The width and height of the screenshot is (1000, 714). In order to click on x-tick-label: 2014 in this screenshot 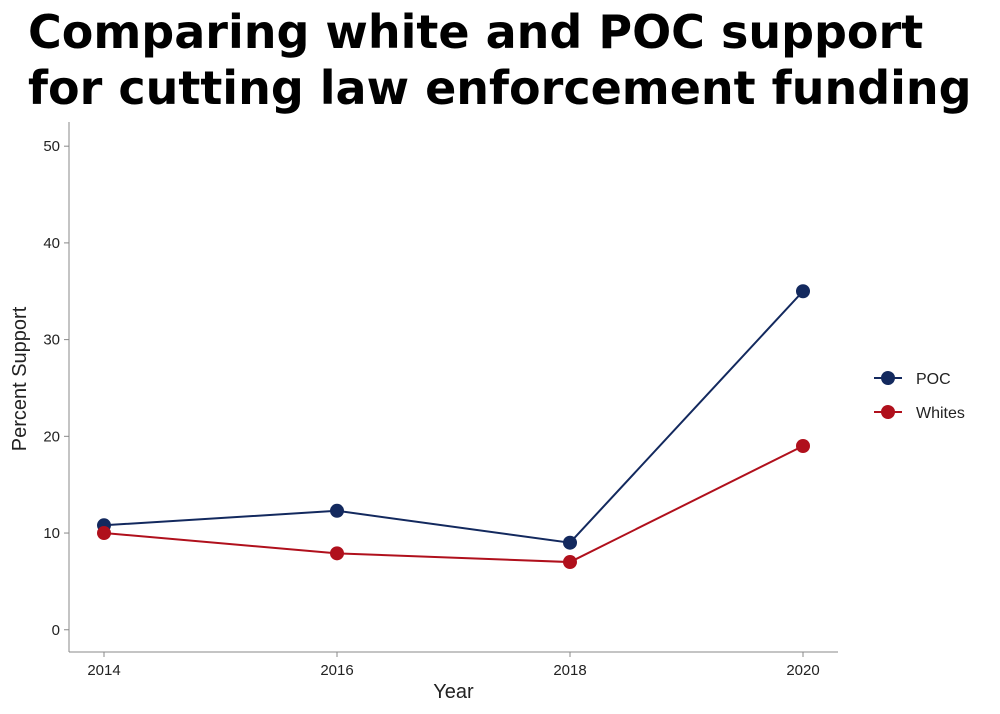, I will do `click(103, 670)`.